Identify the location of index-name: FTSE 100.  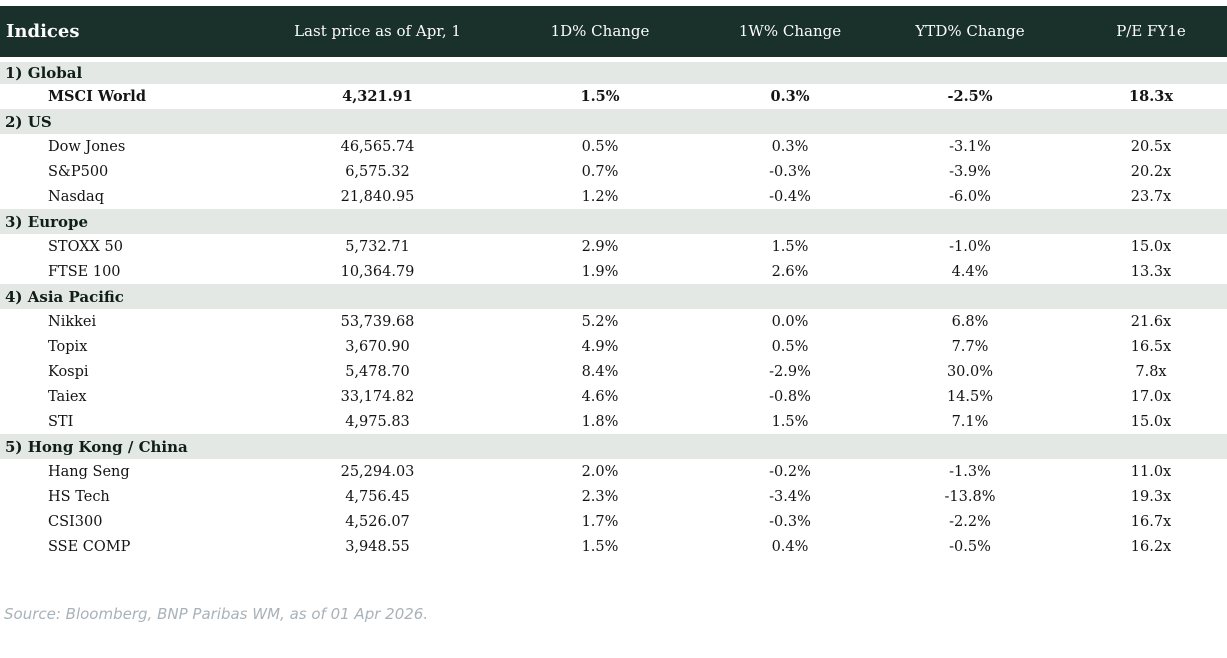
(135, 271).